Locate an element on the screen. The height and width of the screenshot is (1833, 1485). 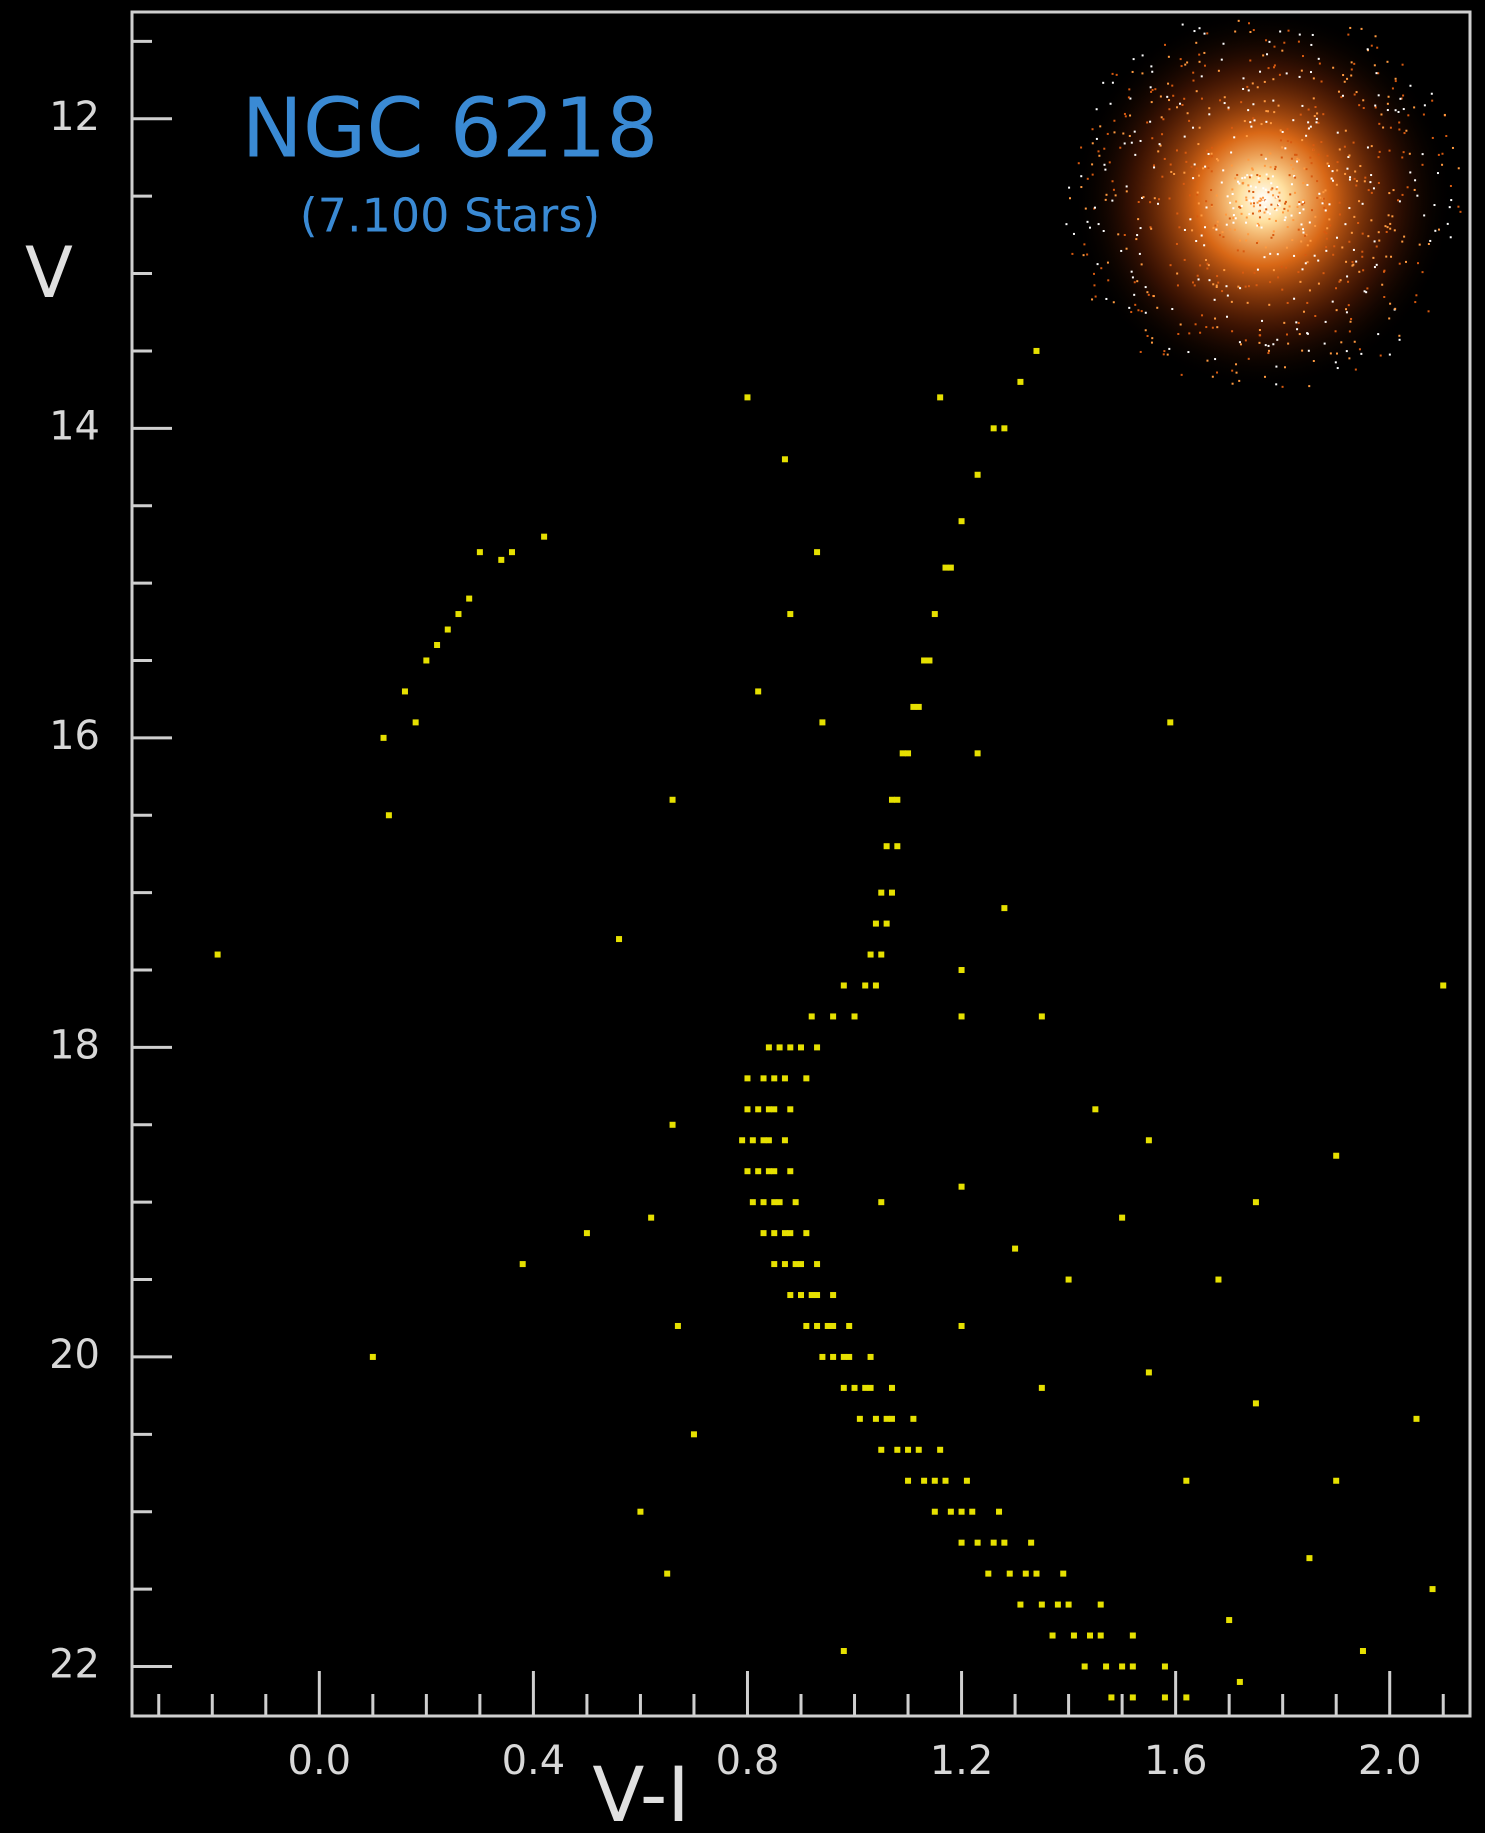
y-tick-label: 18 is located at coordinates (74, 1045).